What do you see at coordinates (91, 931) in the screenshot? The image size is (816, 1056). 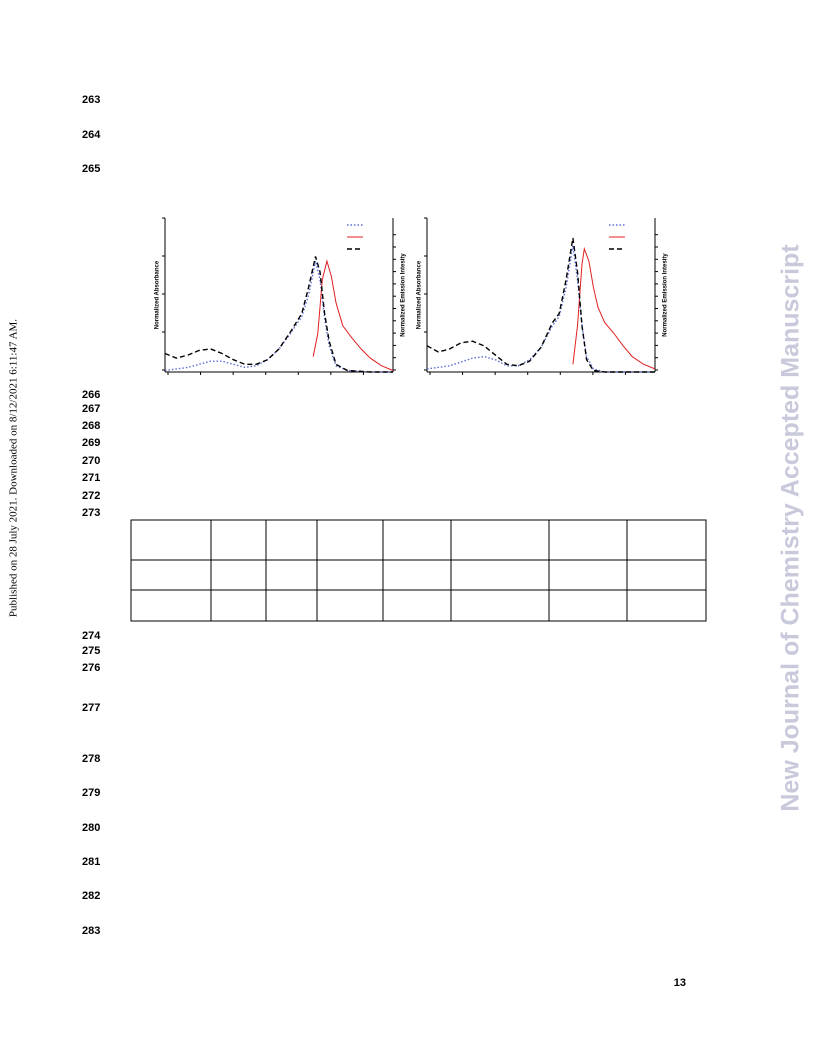 I see `line-number: 283` at bounding box center [91, 931].